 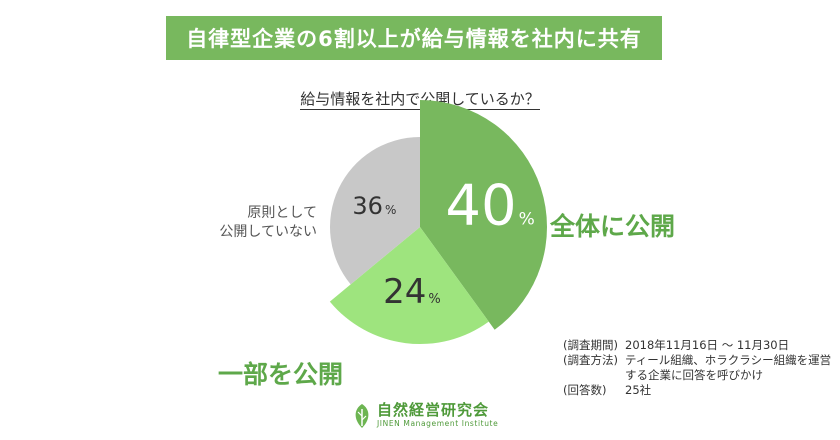 I want to click on survey-period-value: 2018年11月16日 〜 11月30日, so click(x=707, y=345).